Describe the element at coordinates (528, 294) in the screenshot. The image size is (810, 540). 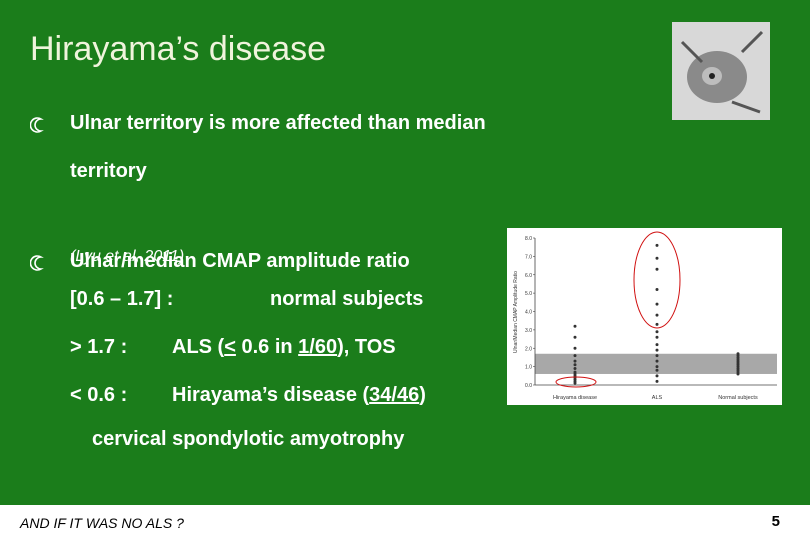
I see `y-tick-label: 5.0` at that location.